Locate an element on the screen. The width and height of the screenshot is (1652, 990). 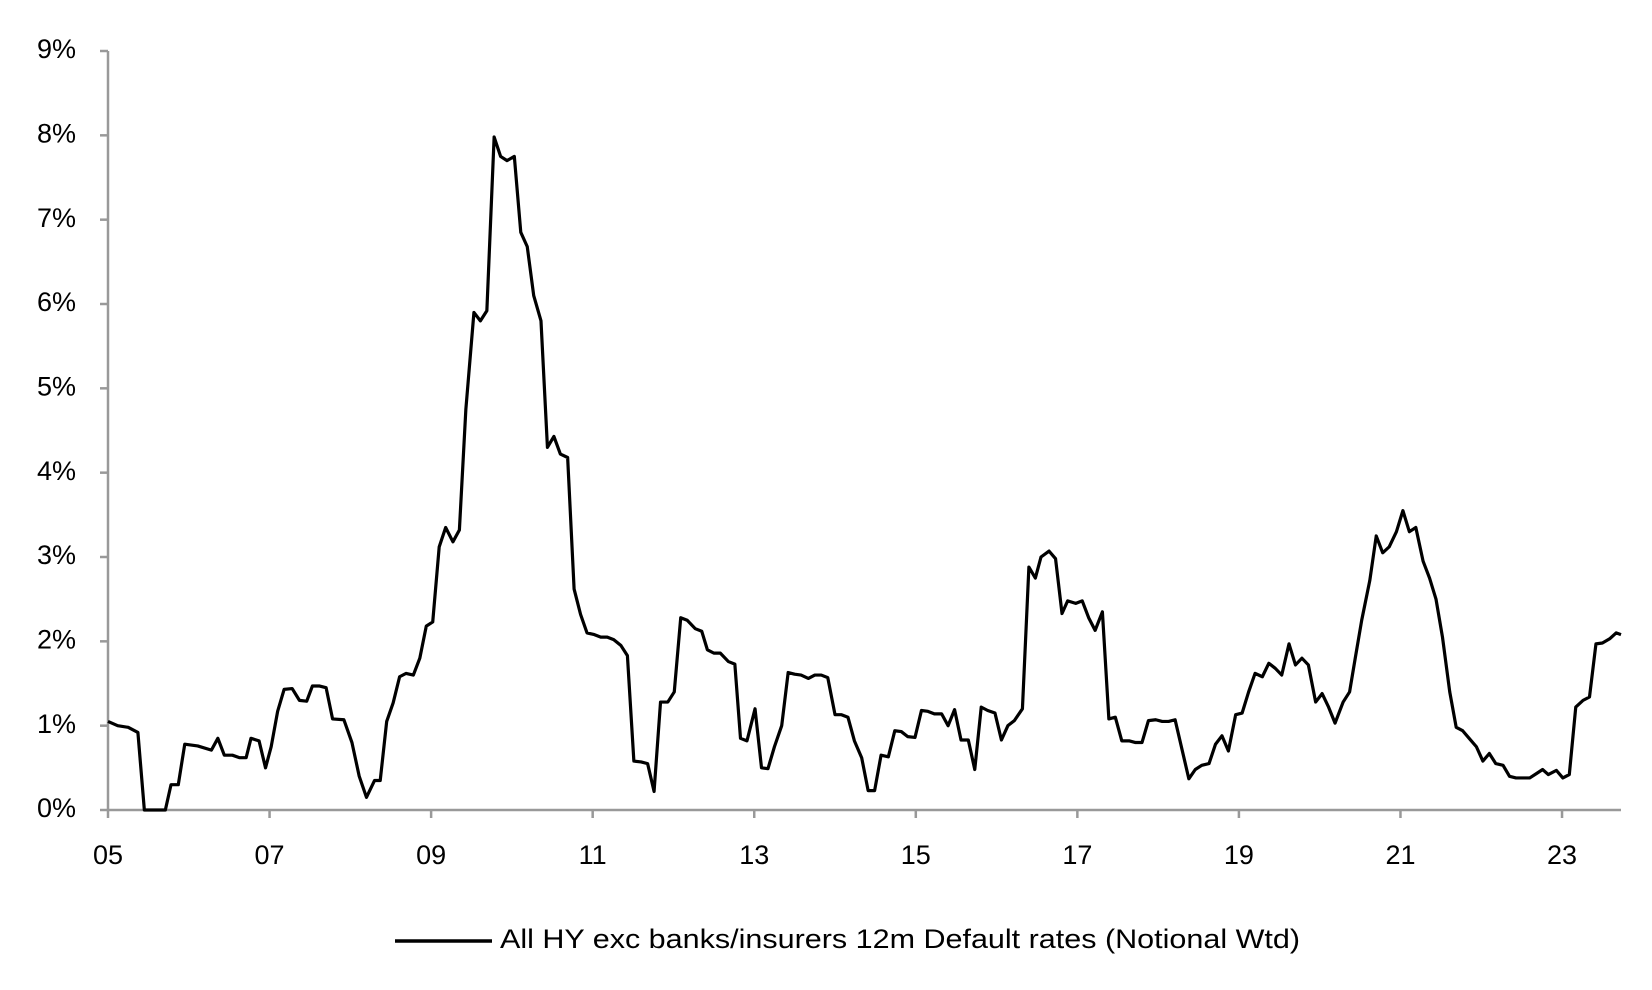
y-tick-label: 4% is located at coordinates (56, 471).